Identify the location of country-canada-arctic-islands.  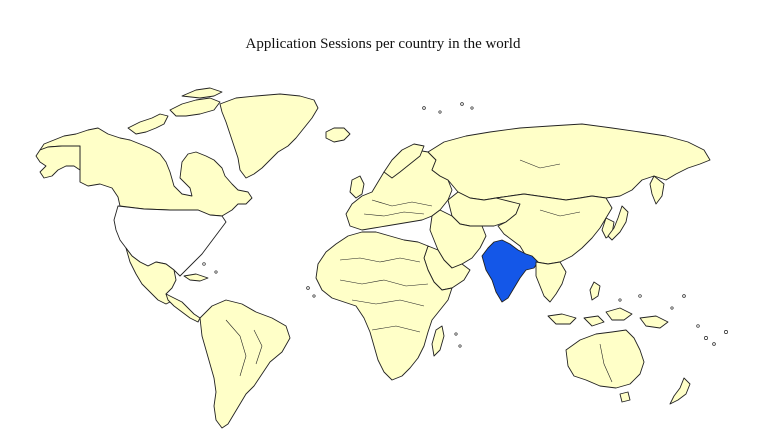
(175, 111).